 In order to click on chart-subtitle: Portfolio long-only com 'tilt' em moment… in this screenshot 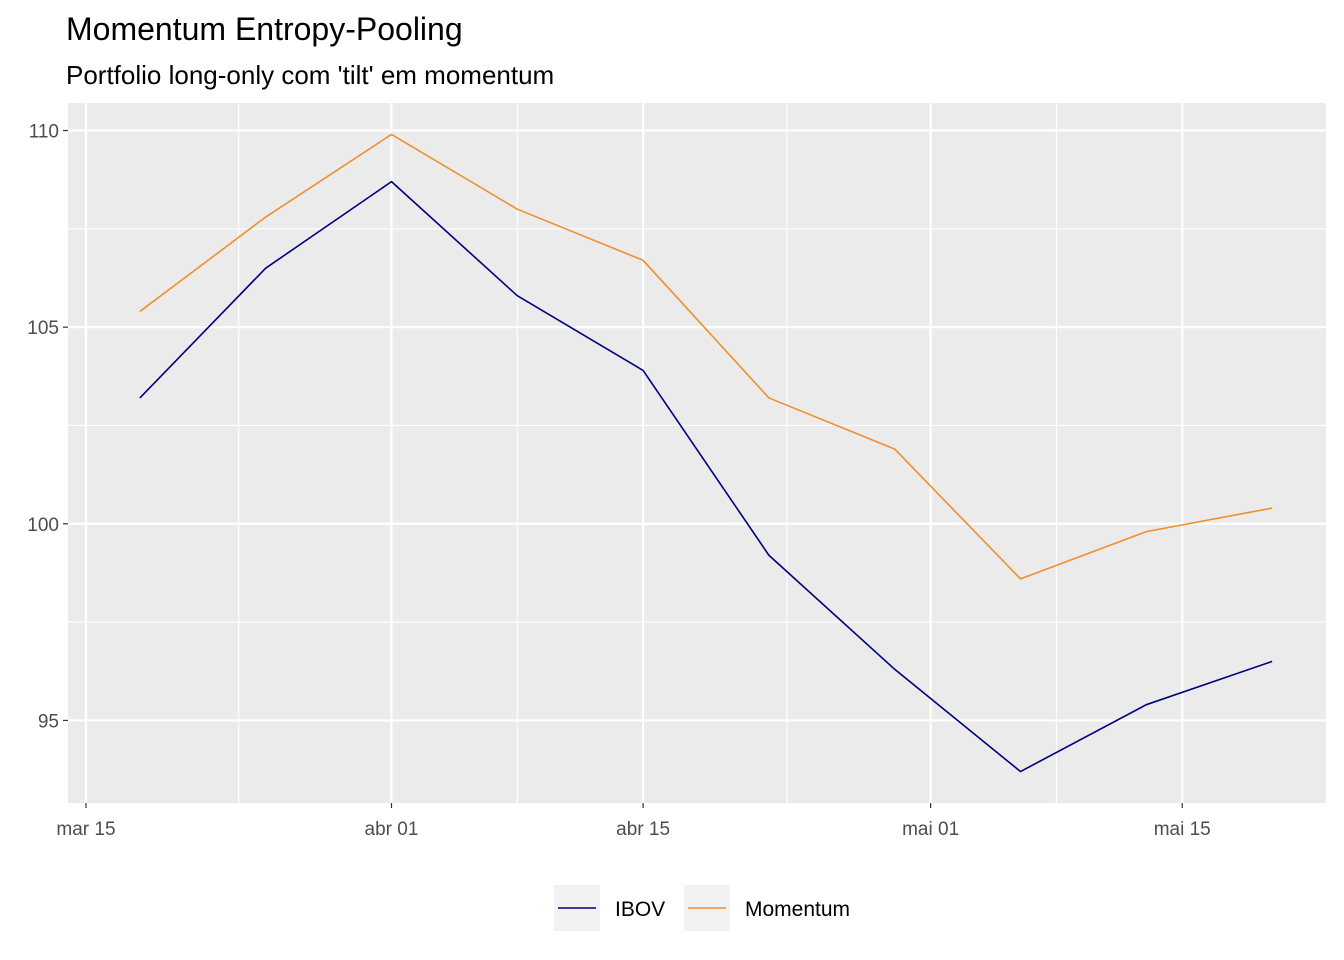, I will do `click(310, 75)`.